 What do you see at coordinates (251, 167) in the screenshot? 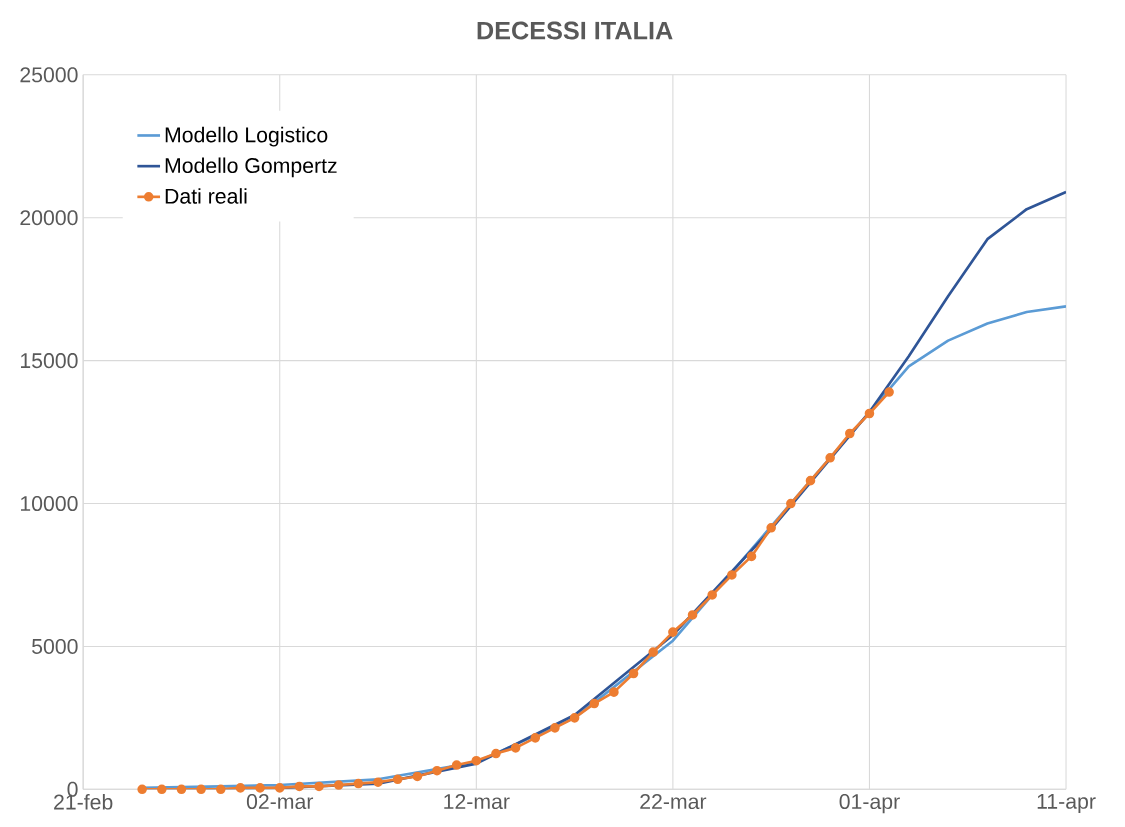
I see `legend-label: Modello Gompertz` at bounding box center [251, 167].